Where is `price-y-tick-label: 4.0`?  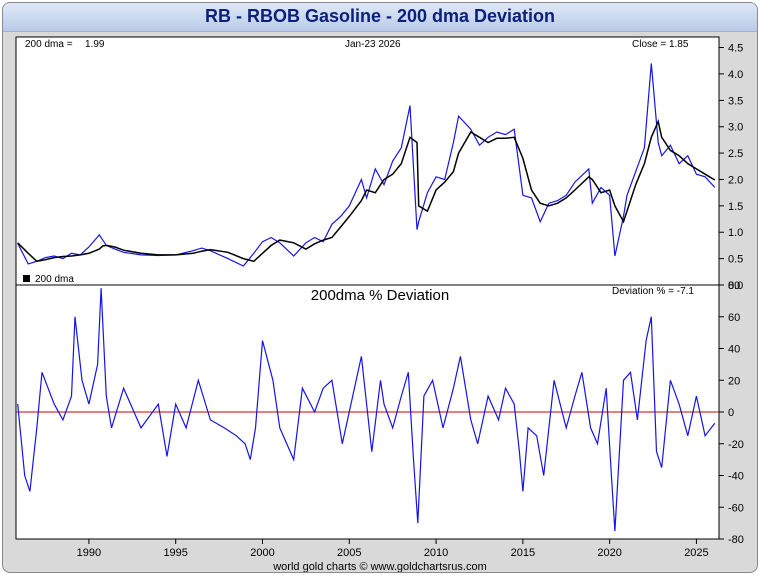 price-y-tick-label: 4.0 is located at coordinates (735, 75).